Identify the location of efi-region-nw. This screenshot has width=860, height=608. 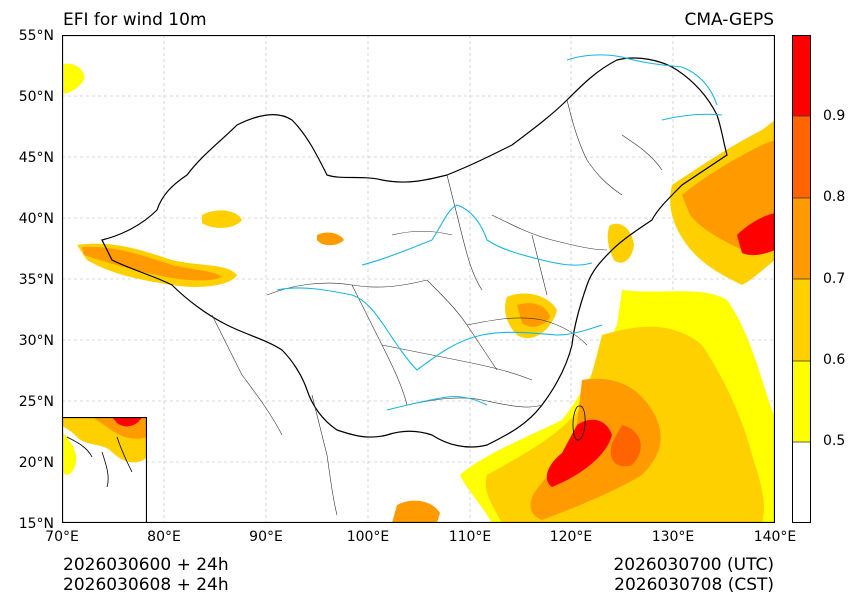
(73, 78).